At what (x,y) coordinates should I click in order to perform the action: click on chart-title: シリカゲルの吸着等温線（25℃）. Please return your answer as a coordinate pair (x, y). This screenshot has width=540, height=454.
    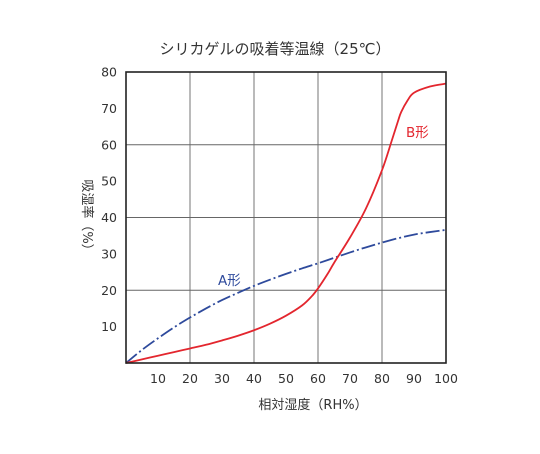
    Looking at the image, I should click on (275, 49).